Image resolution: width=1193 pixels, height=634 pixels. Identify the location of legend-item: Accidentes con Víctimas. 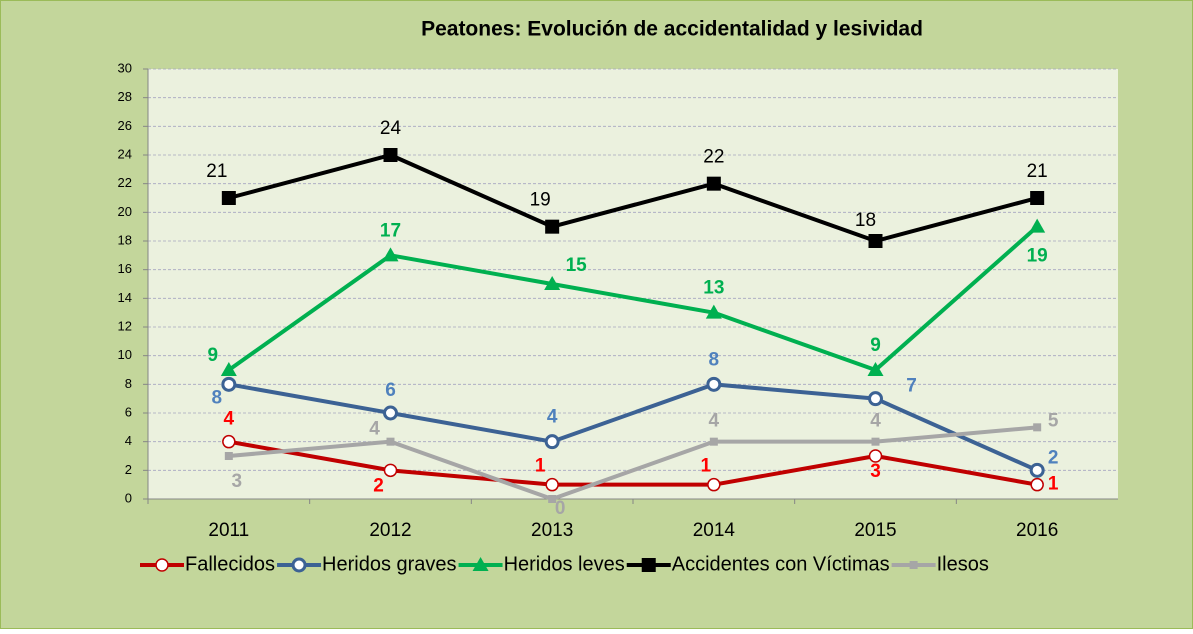
(758, 564).